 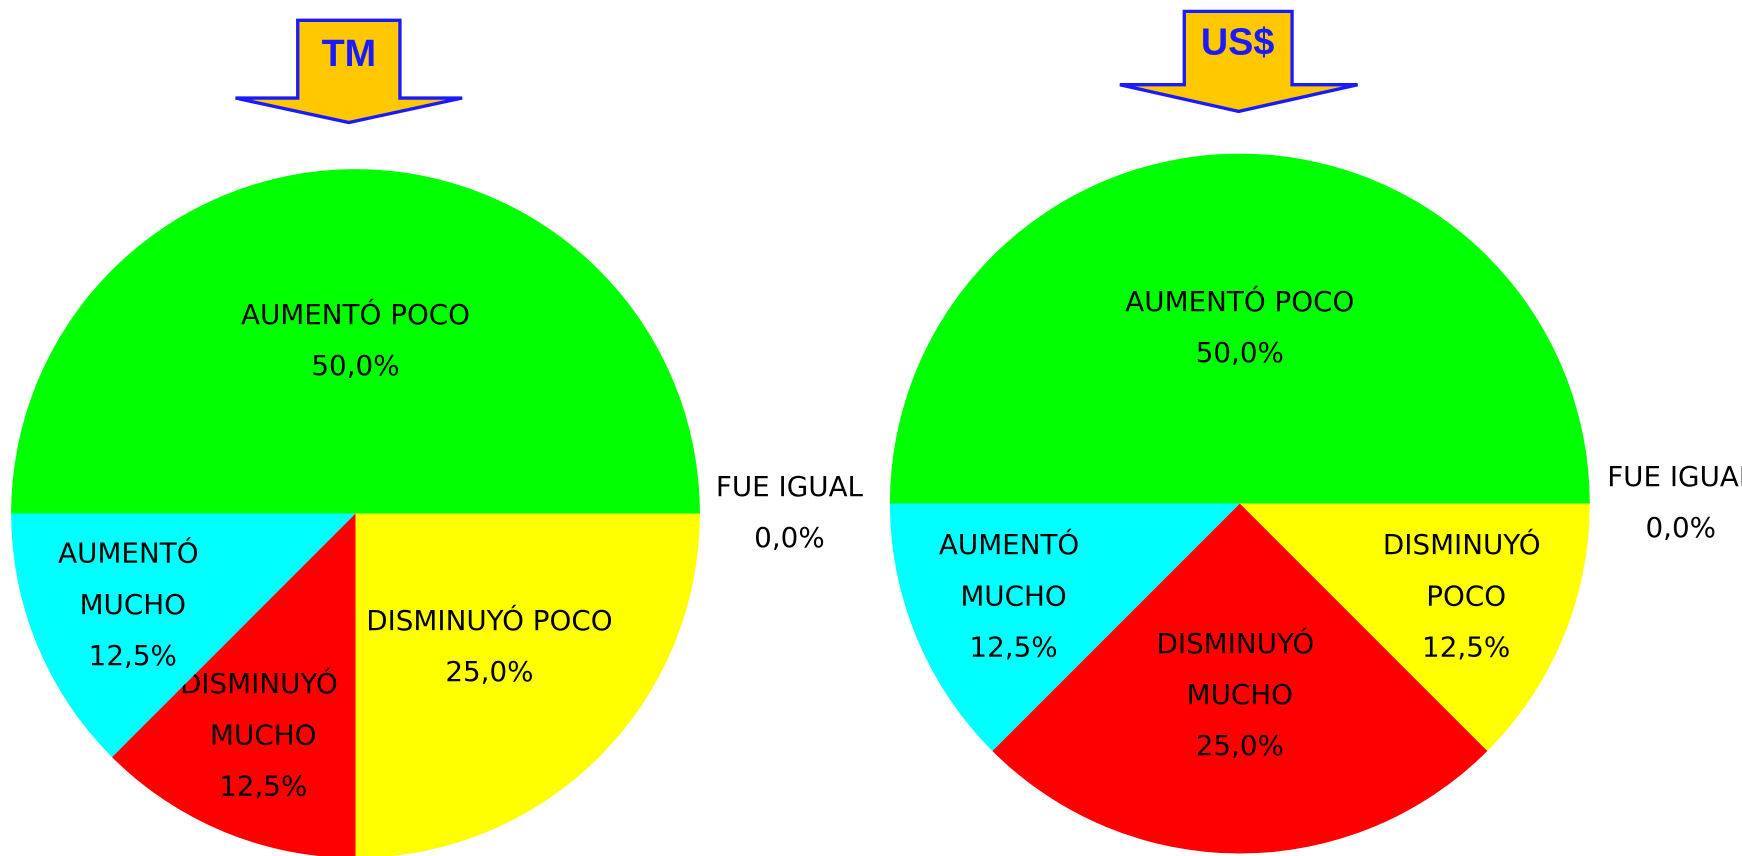 I want to click on title-arrow: TM, so click(x=349, y=71).